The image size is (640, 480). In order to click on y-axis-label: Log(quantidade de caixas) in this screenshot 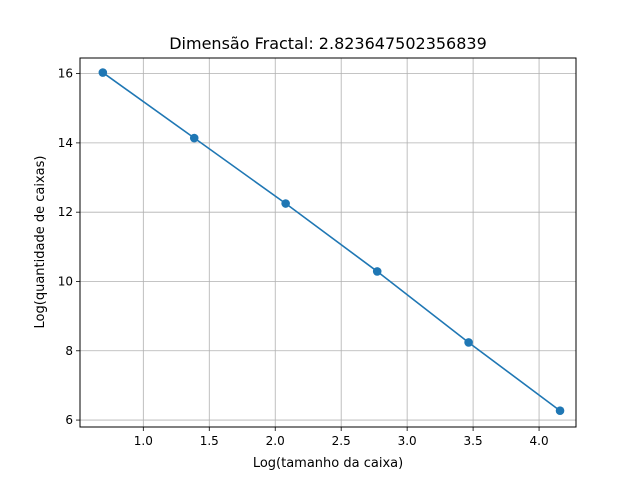, I will do `click(40, 242)`.